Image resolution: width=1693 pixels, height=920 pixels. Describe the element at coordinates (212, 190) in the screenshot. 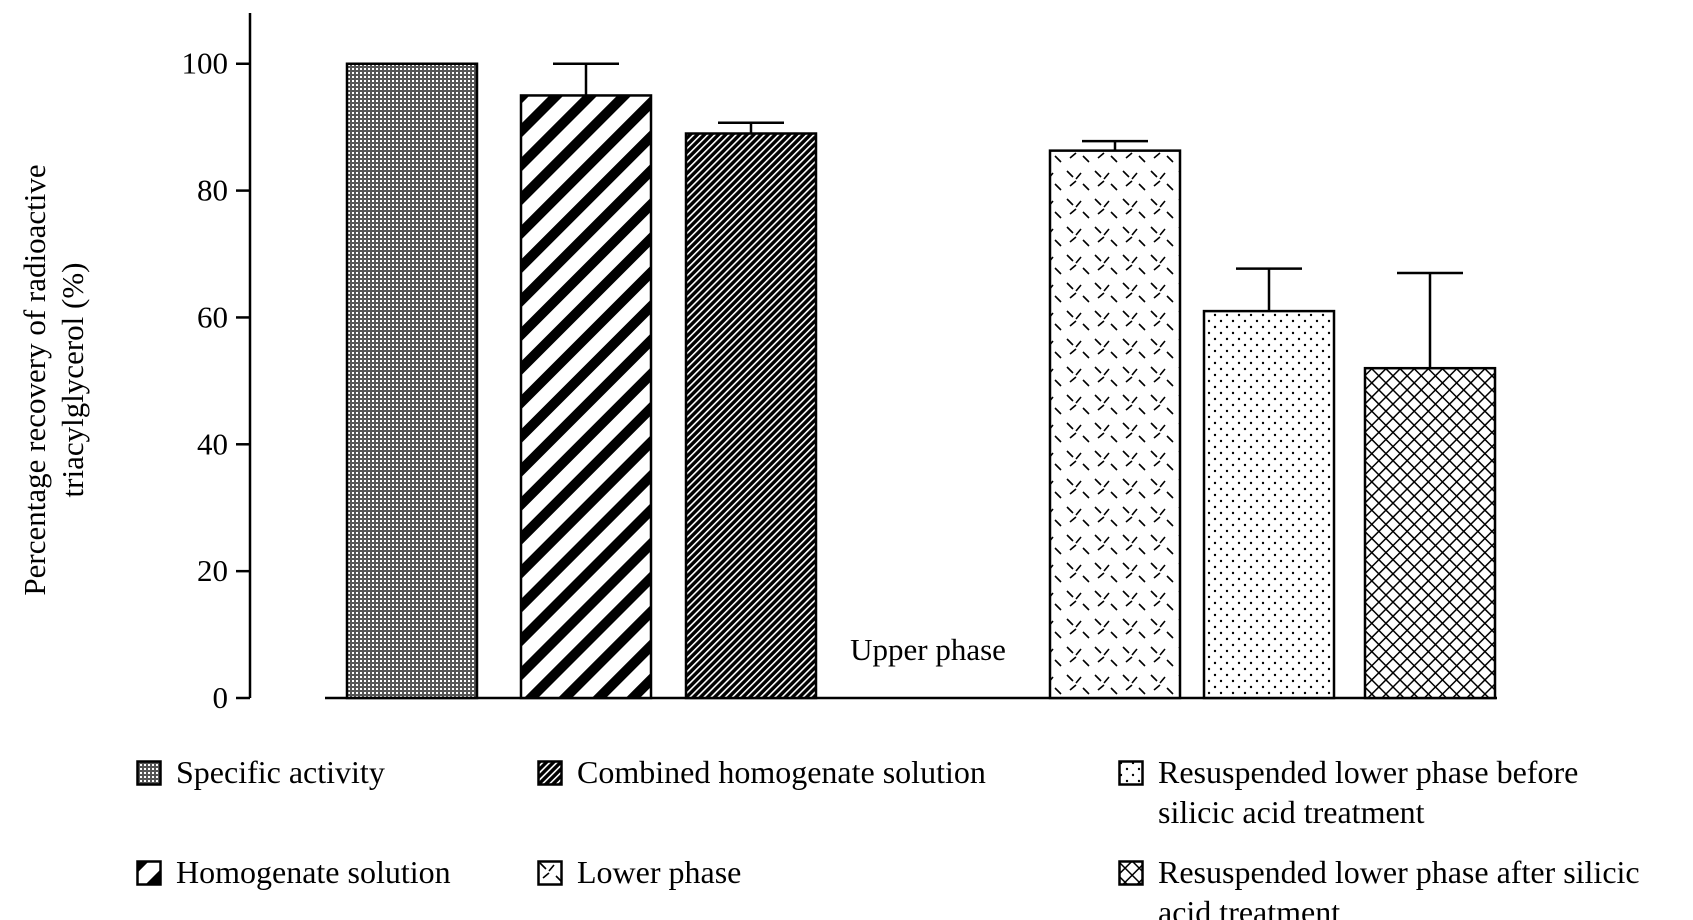

I see `y-tick-label: 80` at that location.